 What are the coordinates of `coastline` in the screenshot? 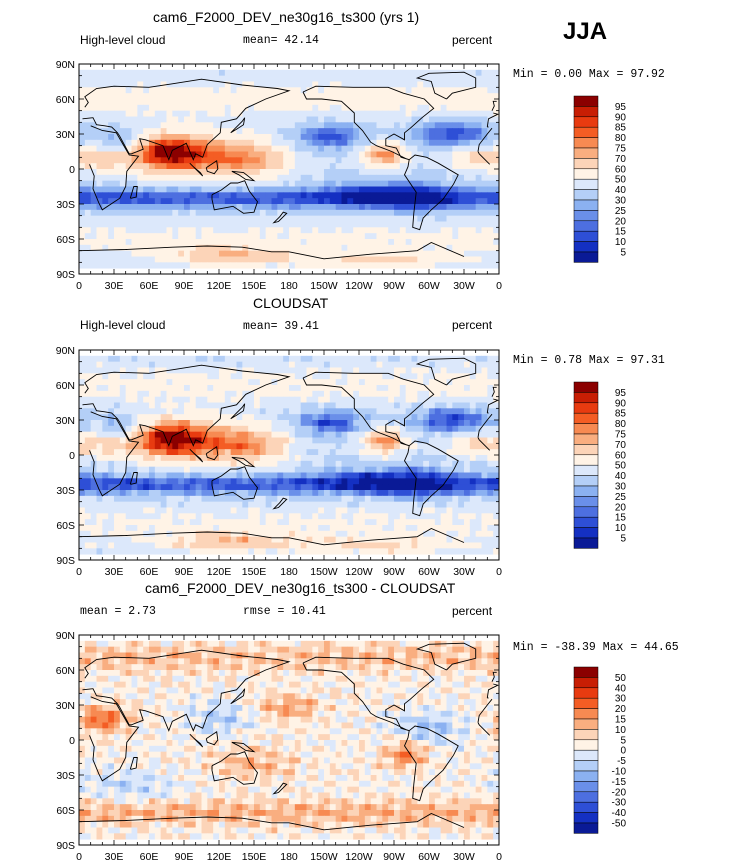 It's located at (431, 192).